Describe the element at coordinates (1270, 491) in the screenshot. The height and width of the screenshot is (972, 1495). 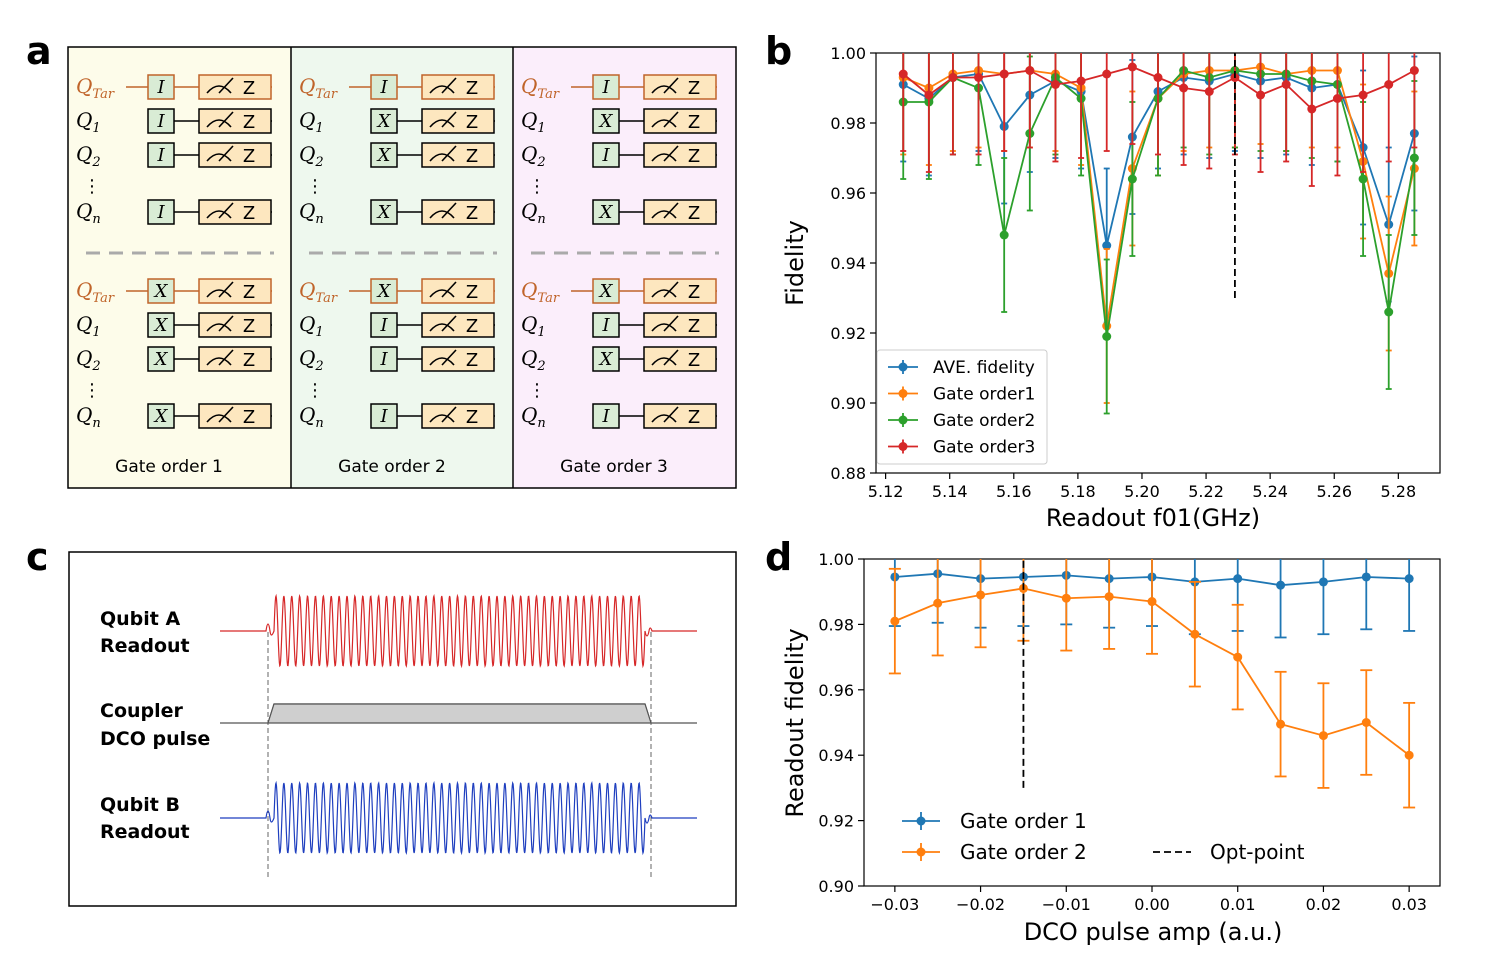
I see `x-tick-label: 5.24` at that location.